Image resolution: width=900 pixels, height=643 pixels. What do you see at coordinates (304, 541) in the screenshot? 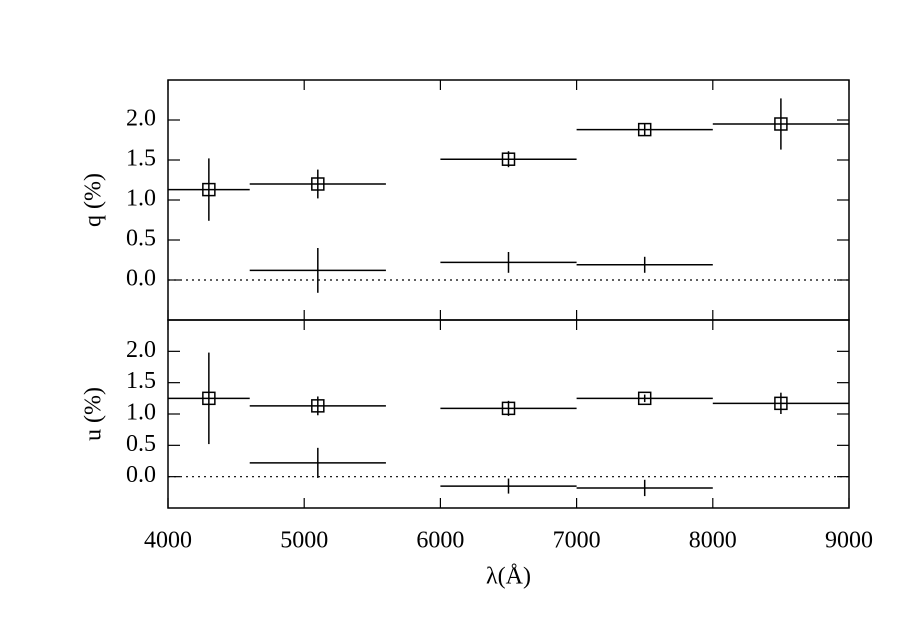
I see `x-tick-label: 5000` at bounding box center [304, 541].